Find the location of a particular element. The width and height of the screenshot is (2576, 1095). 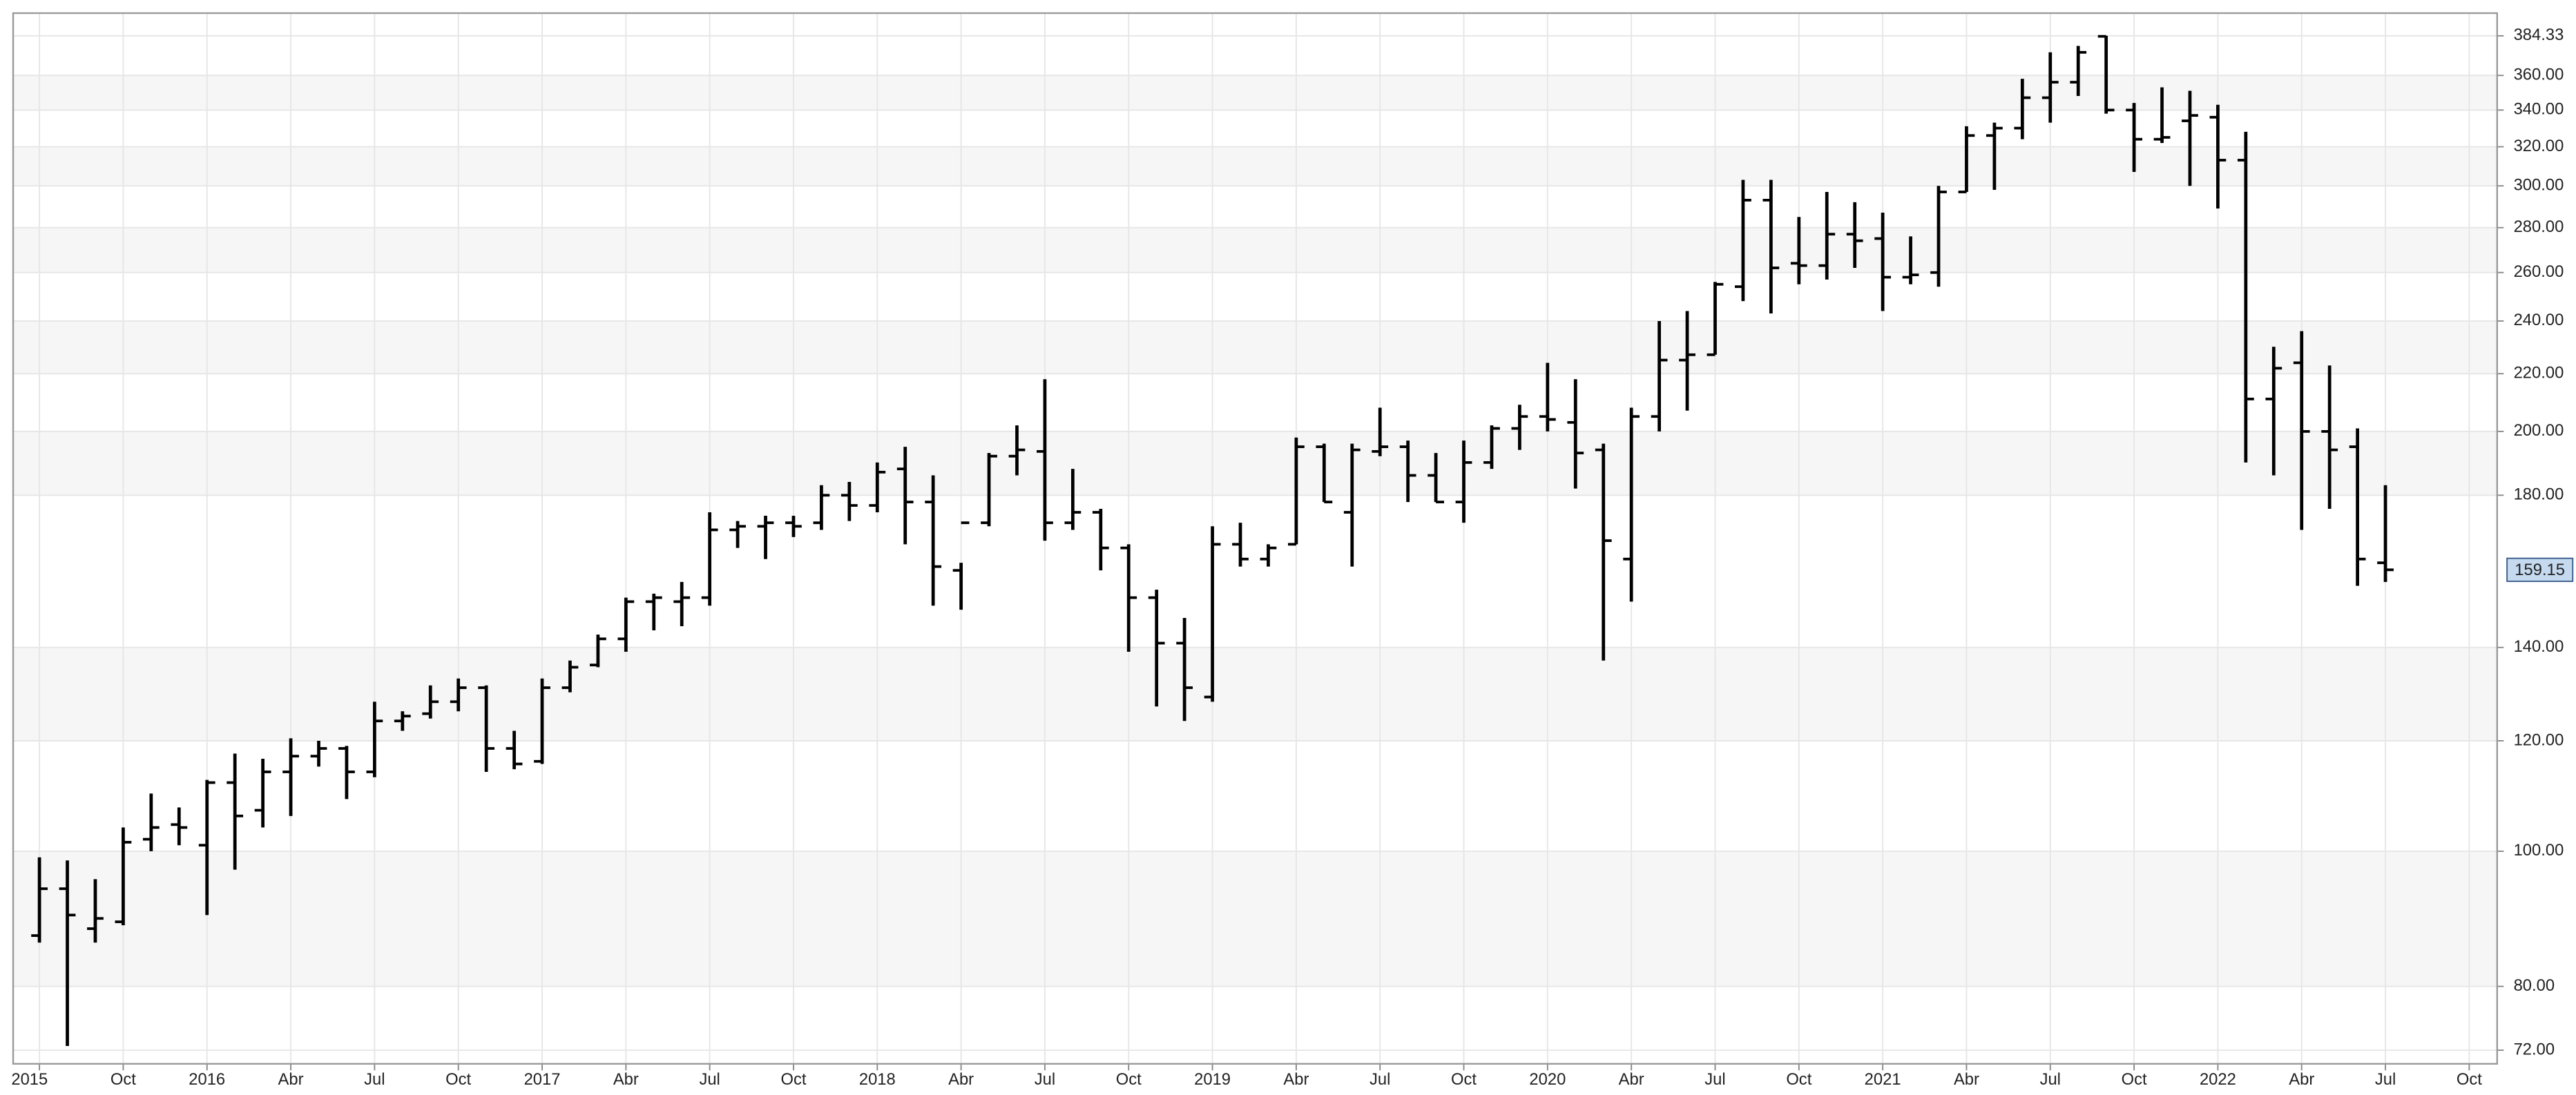

y-tick-label: 140.00 is located at coordinates (2539, 646).